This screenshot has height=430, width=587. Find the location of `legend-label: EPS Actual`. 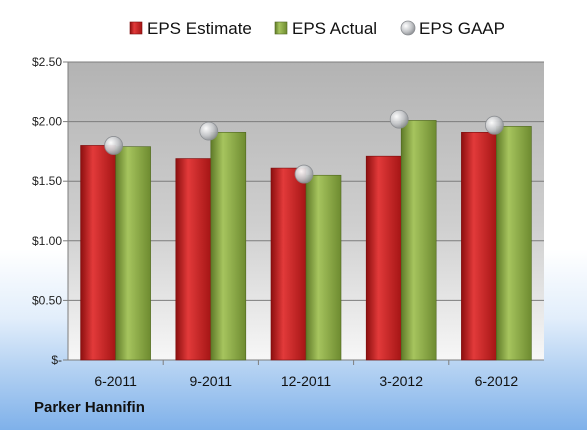

legend-label: EPS Actual is located at coordinates (334, 28).